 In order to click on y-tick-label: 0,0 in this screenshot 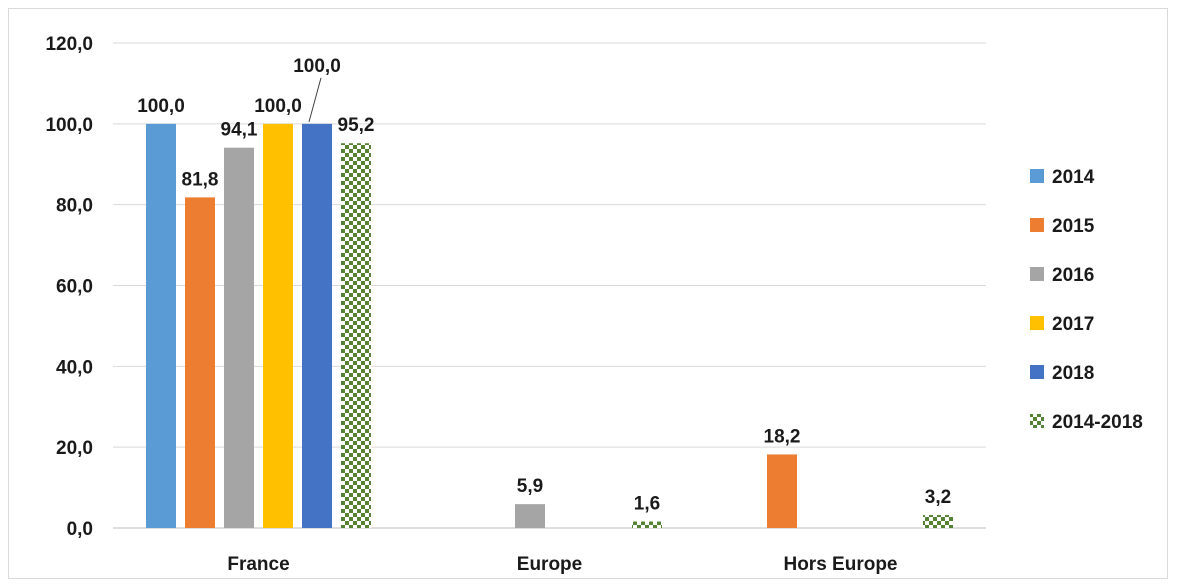, I will do `click(80, 529)`.